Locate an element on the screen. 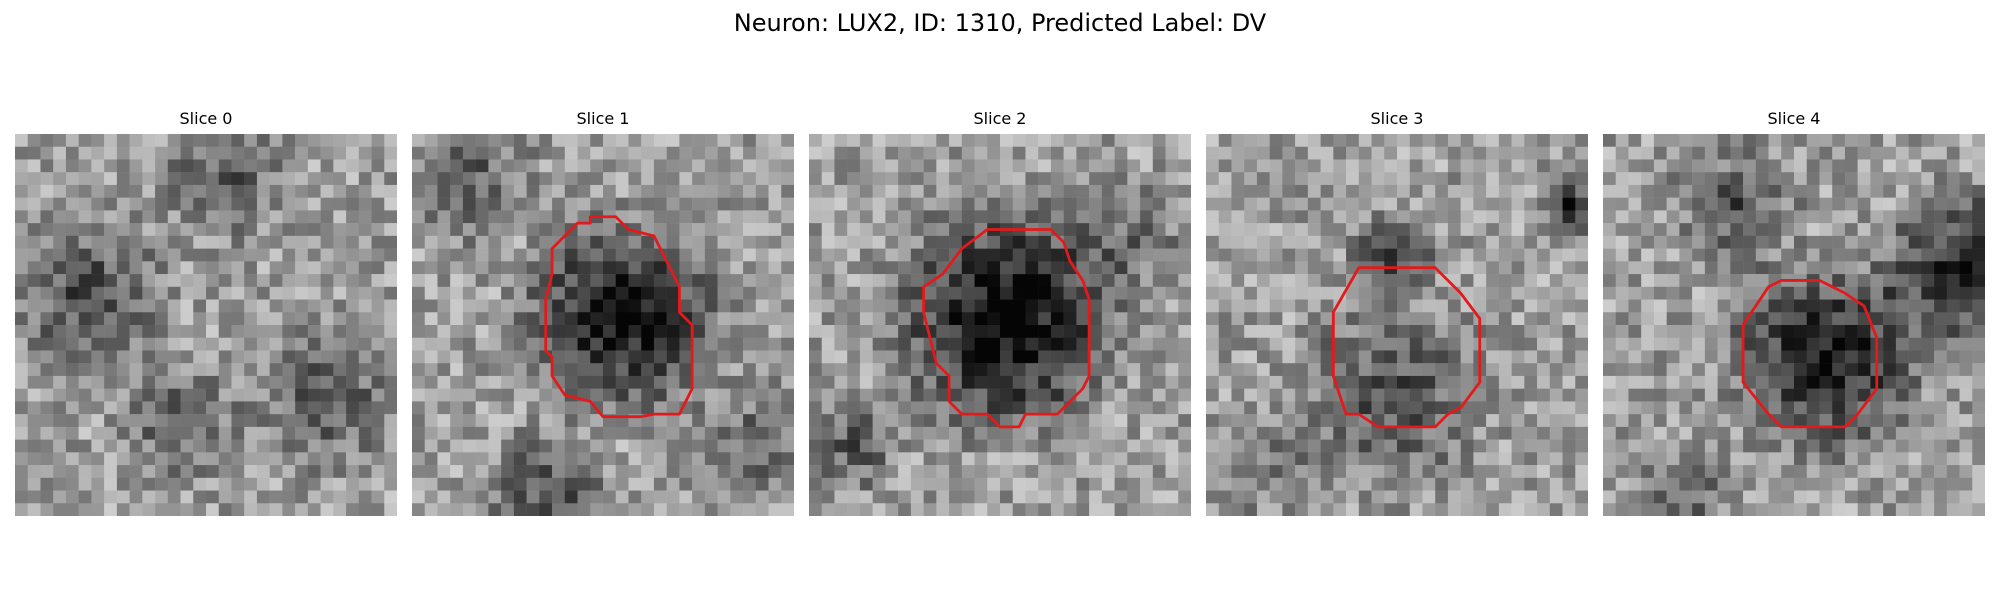 This screenshot has height=600, width=2000. slice-title: Slice 0 is located at coordinates (206, 118).